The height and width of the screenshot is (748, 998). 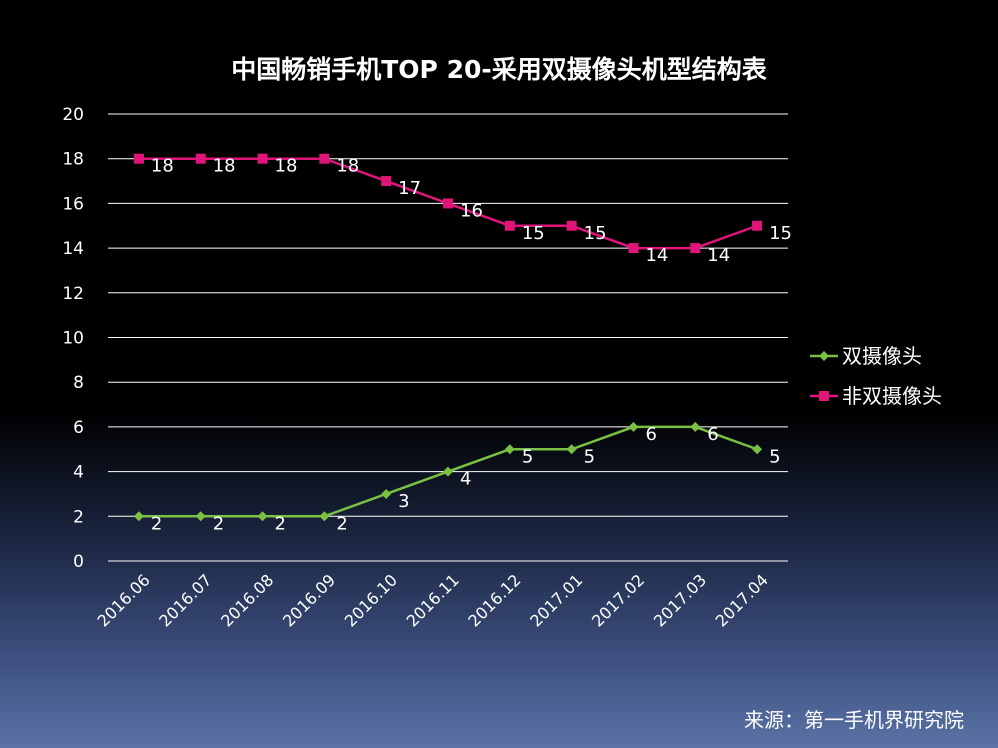 I want to click on x-tick-label: 2017.03, so click(x=680, y=600).